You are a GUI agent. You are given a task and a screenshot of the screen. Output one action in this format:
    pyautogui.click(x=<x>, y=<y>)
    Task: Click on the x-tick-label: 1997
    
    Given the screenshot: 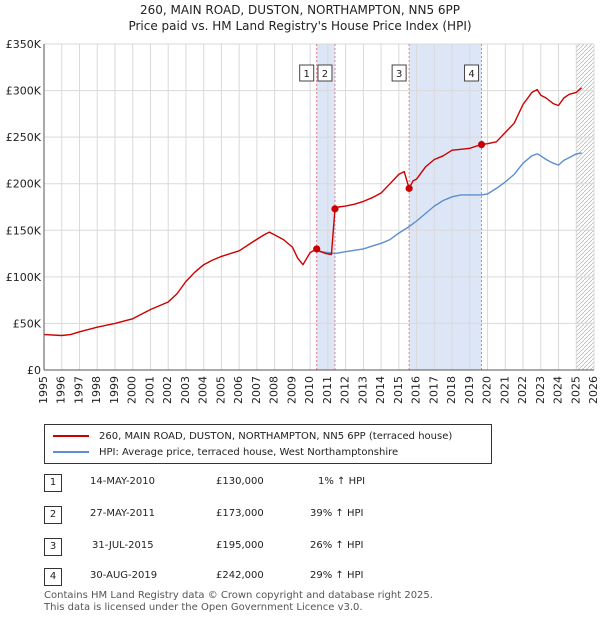 What is the action you would take?
    pyautogui.click(x=78, y=390)
    